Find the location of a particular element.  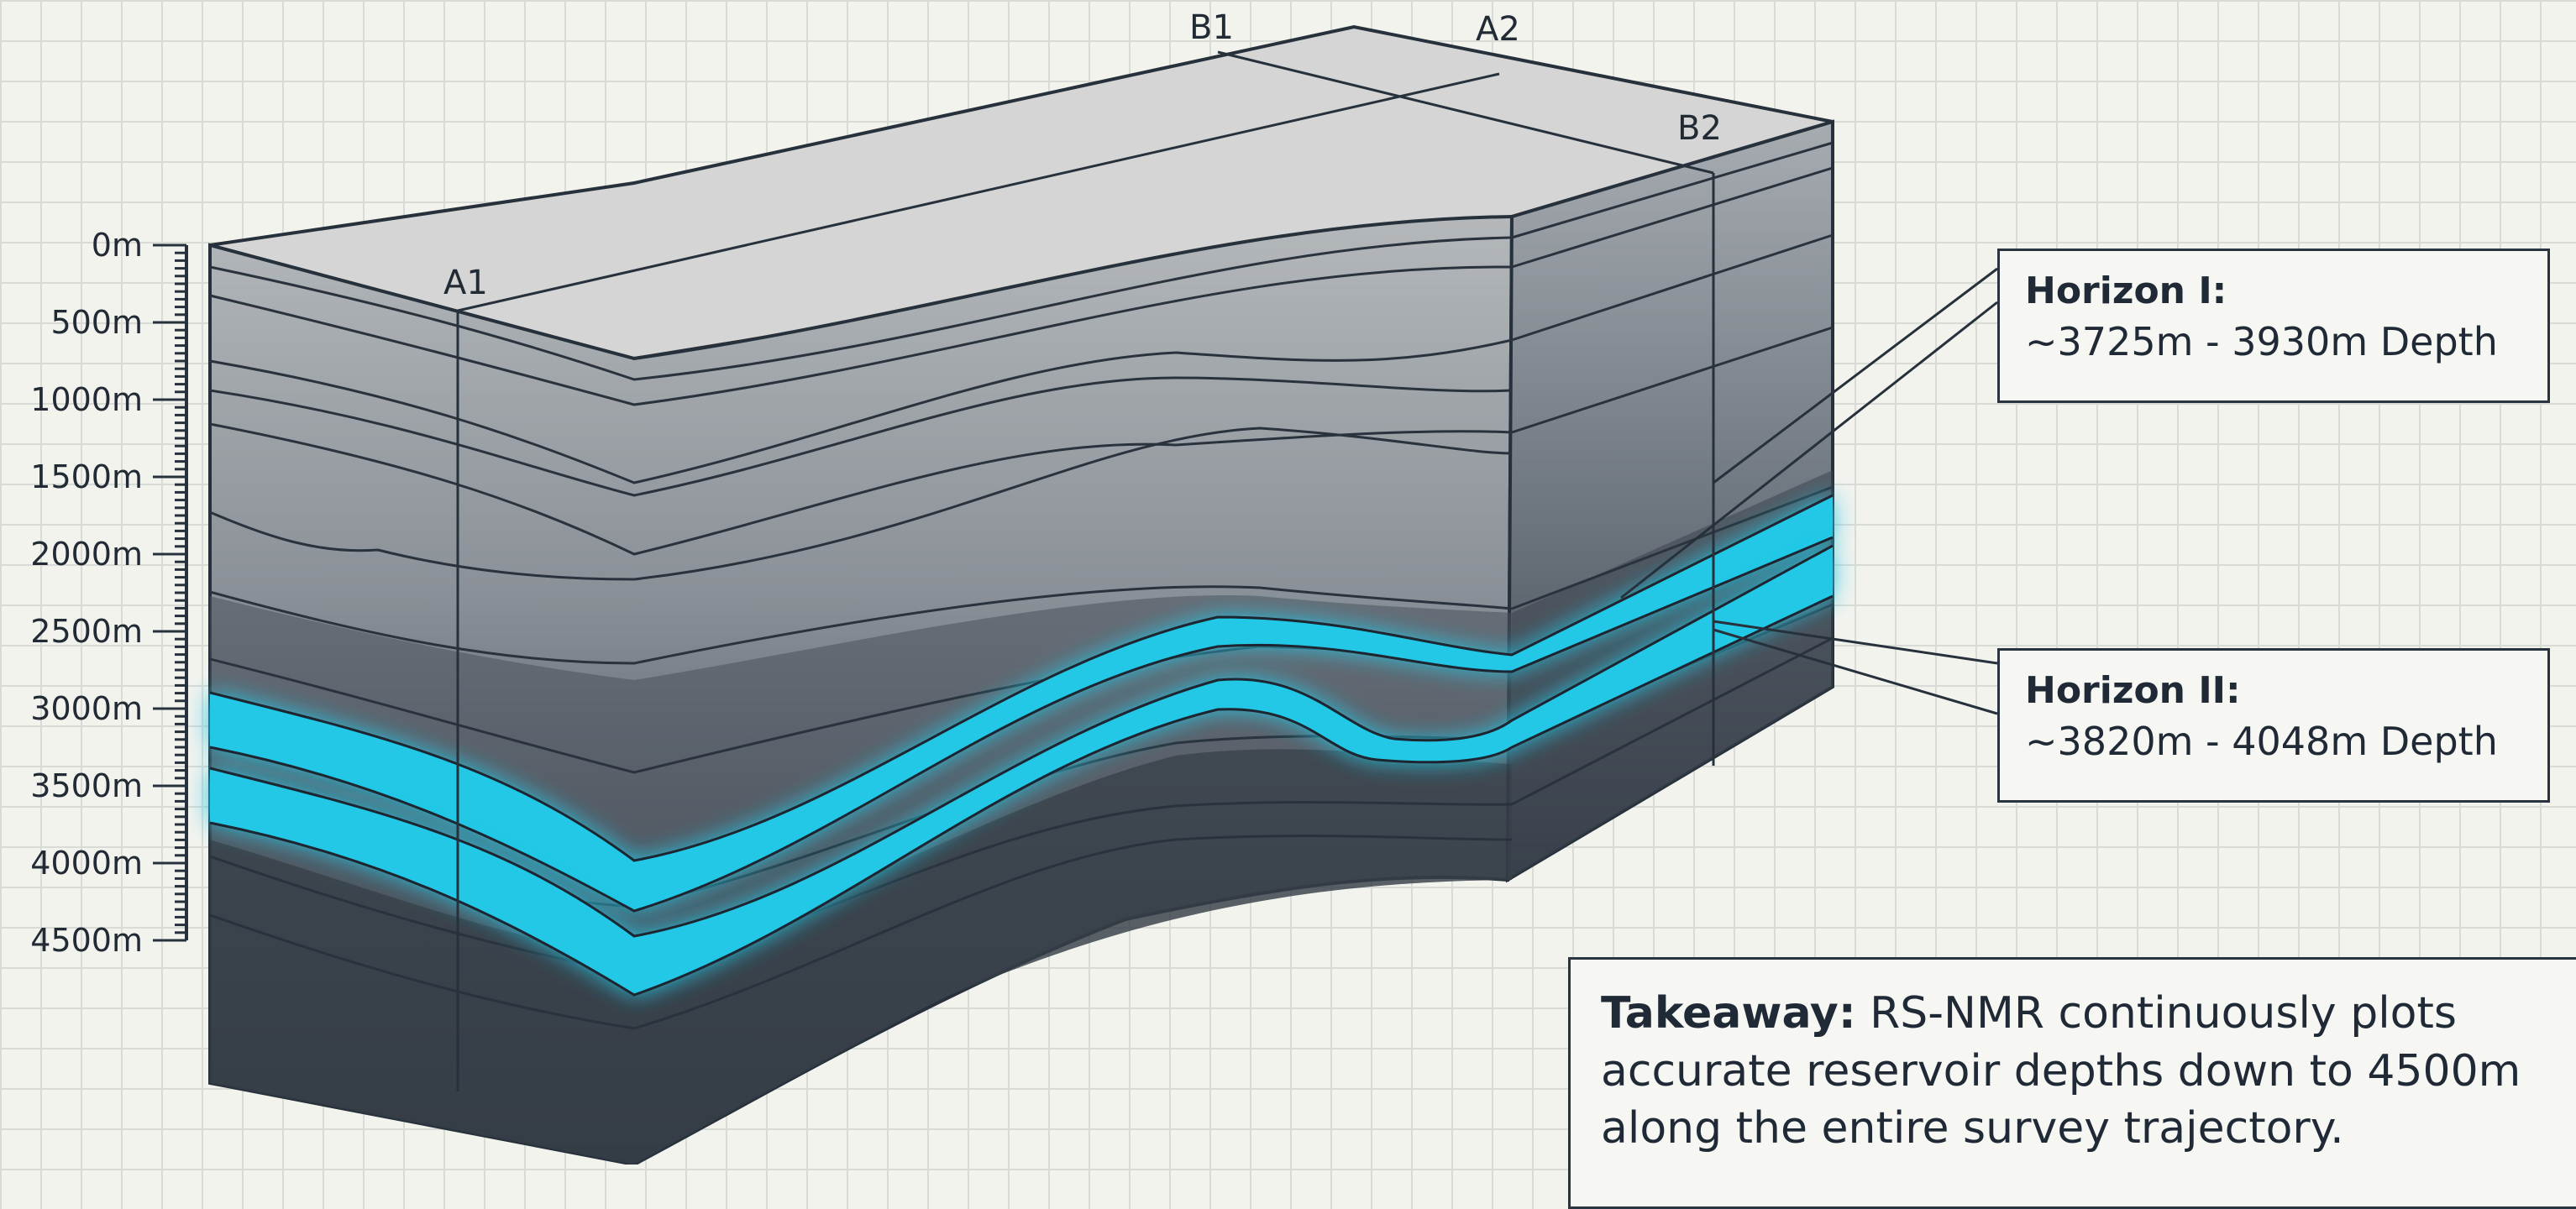

leader-horizon-1-a is located at coordinates (1855, 375).